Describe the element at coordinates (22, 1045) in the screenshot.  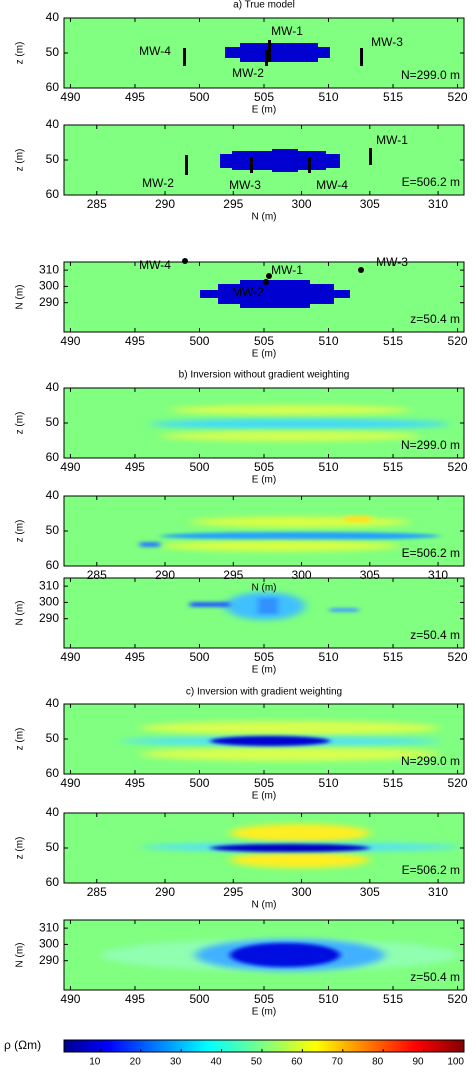
I see `colorbar-label: ρ (Ωm)` at that location.